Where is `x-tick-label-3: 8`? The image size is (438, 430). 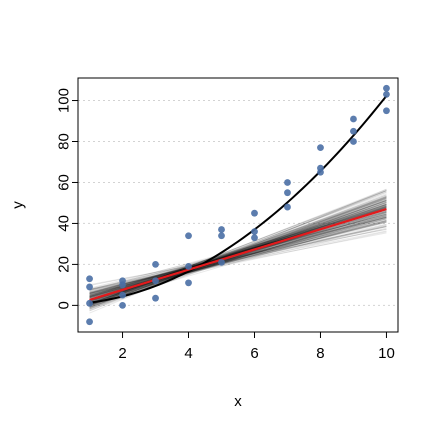
x-tick-label-3: 8 is located at coordinates (320, 353).